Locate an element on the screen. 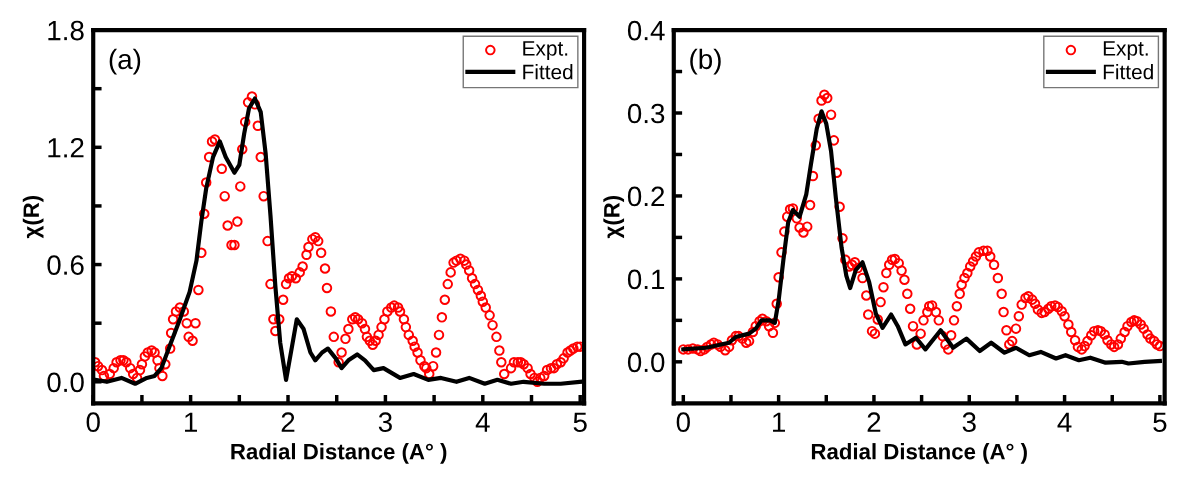 Image resolution: width=1180 pixels, height=501 pixels. y-tick-label: 0.4 is located at coordinates (646, 30).